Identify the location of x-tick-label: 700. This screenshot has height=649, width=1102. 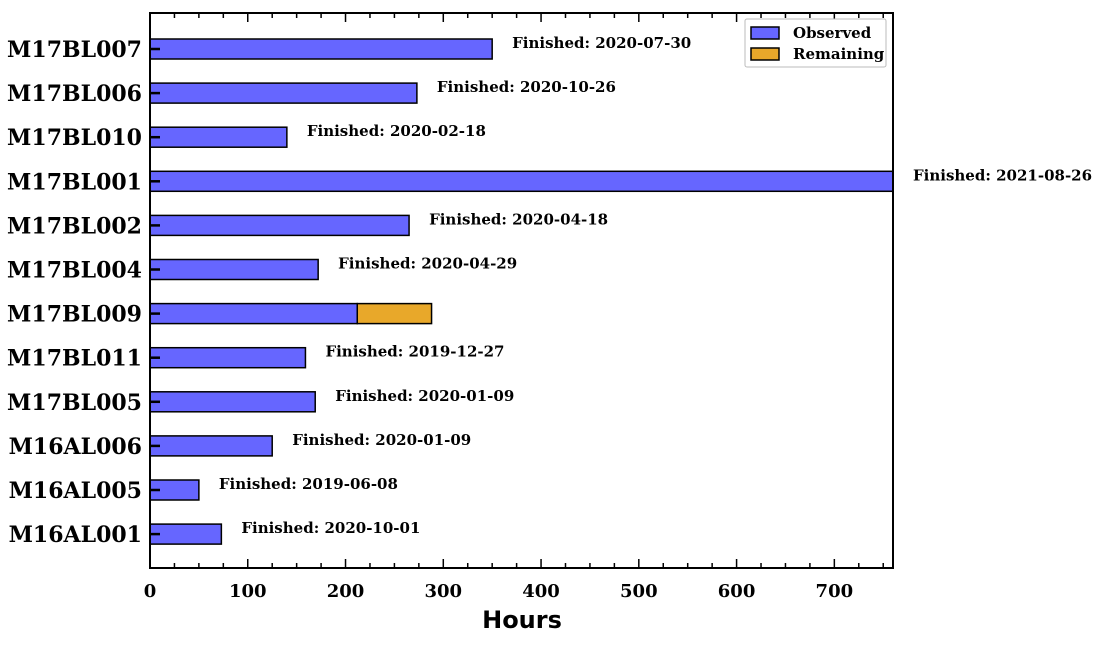
(835, 591).